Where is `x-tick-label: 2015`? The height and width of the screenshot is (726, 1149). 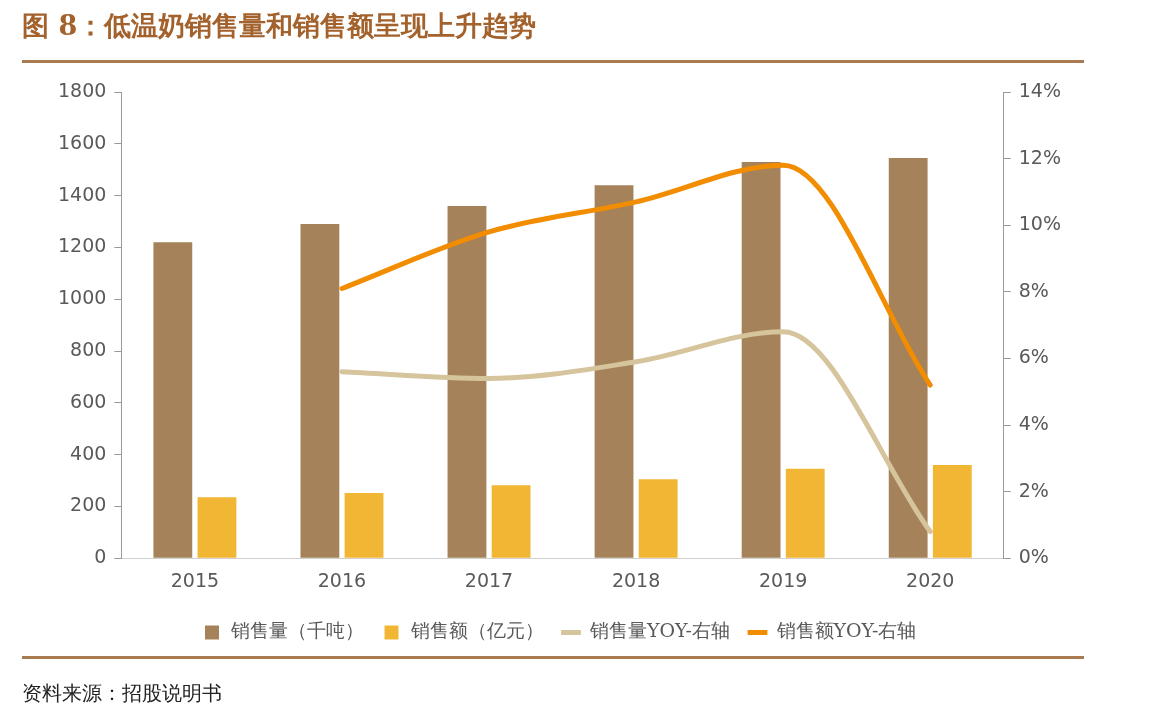
x-tick-label: 2015 is located at coordinates (195, 579).